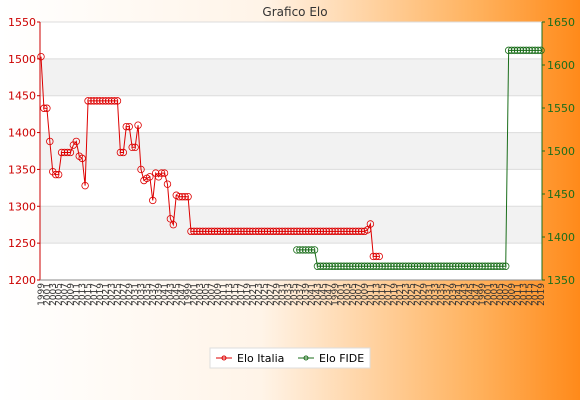 This screenshot has height=400, width=580. I want to click on x-tick-label: 2009, so click(513, 294).